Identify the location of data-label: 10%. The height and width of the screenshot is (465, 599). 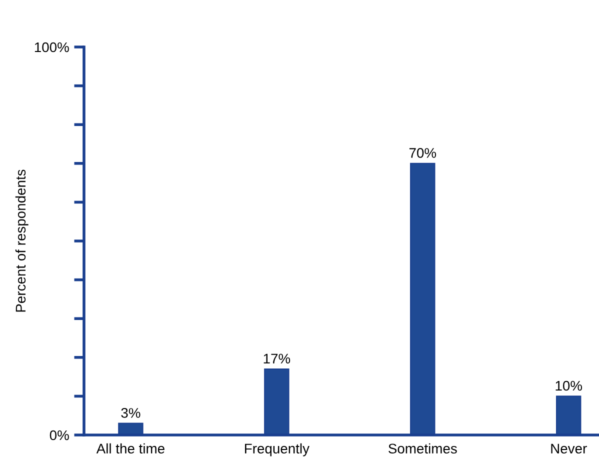
(569, 385).